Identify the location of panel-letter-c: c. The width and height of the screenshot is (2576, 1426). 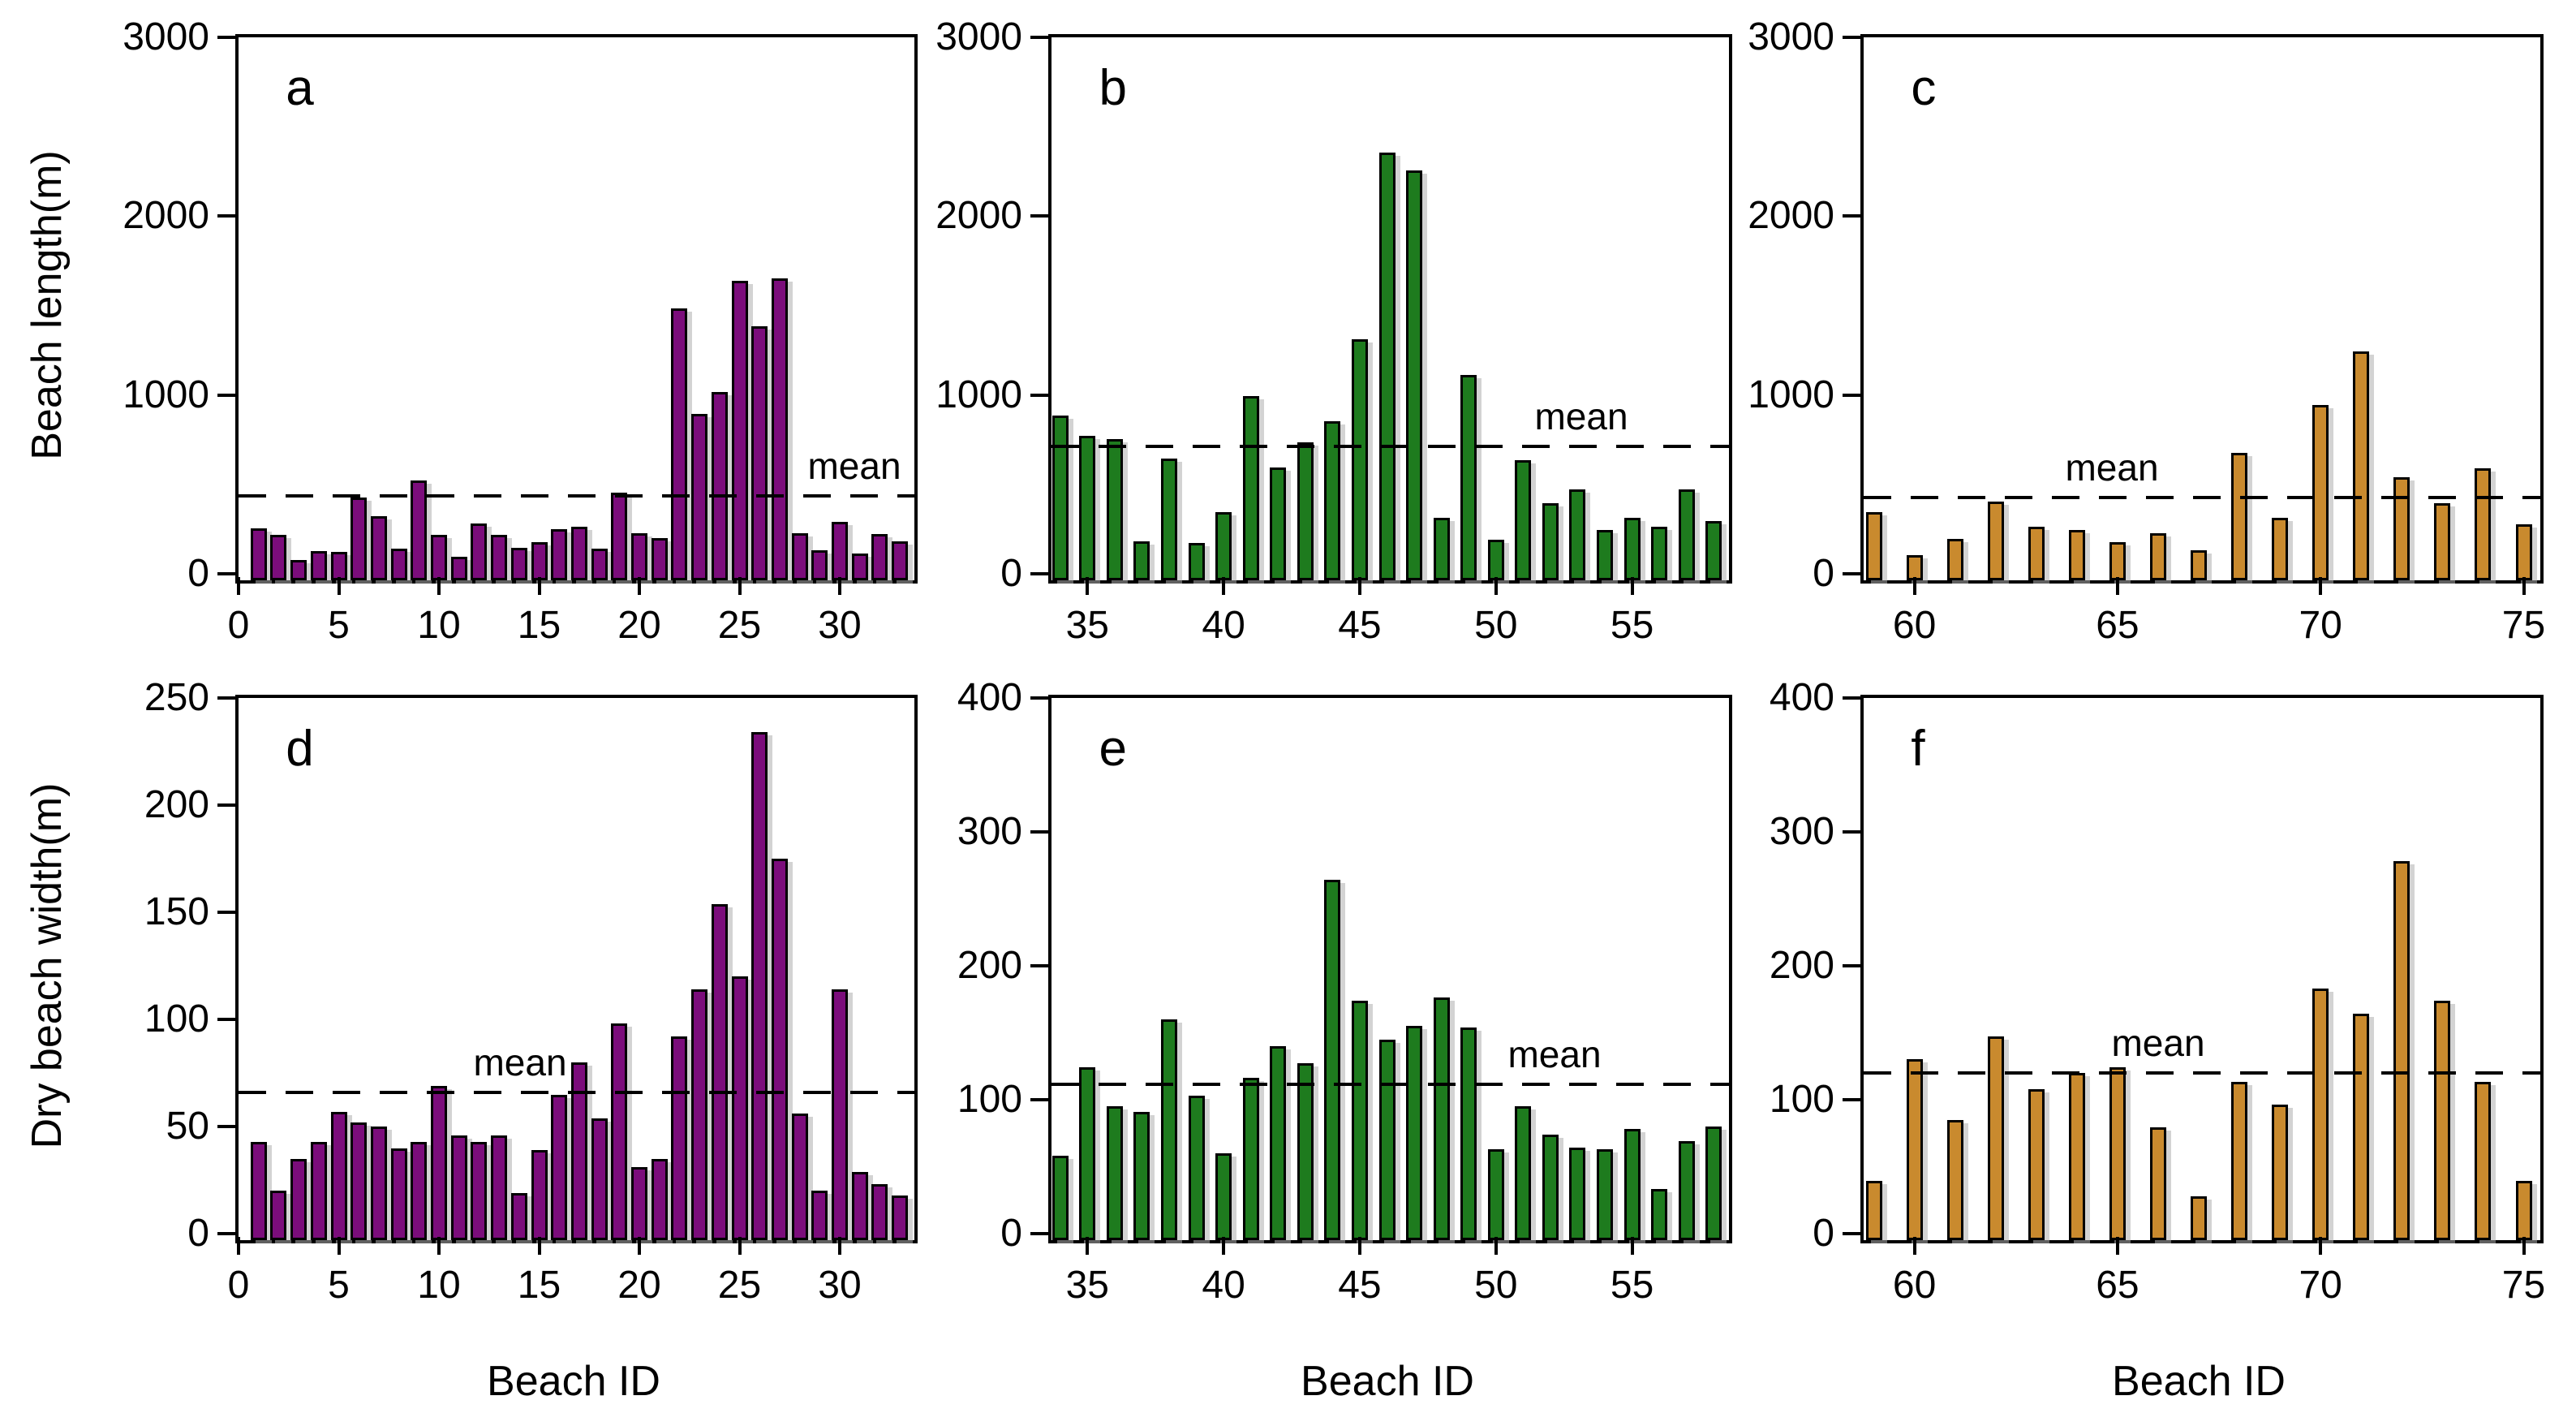
(1924, 87).